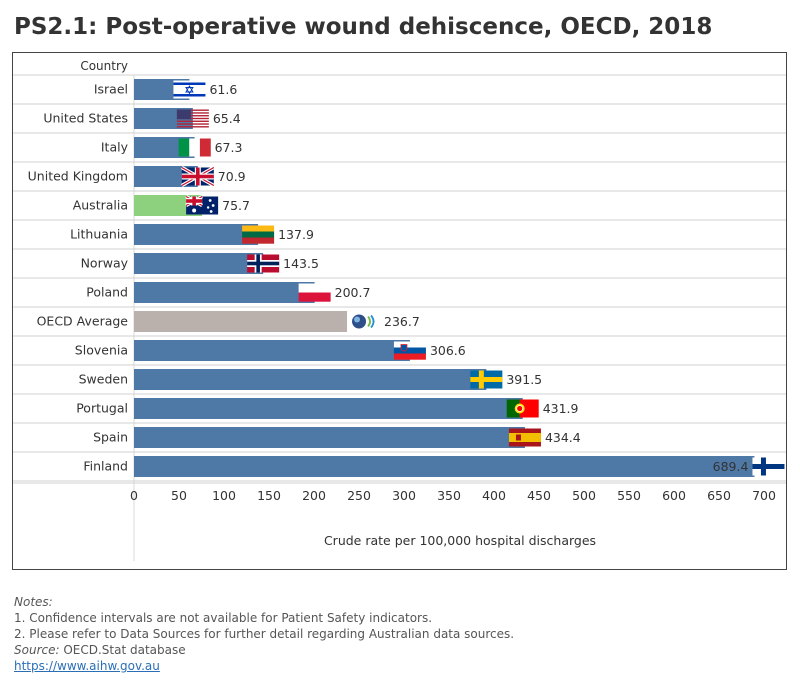  What do you see at coordinates (314, 495) in the screenshot?
I see `x-tick-label: 200` at bounding box center [314, 495].